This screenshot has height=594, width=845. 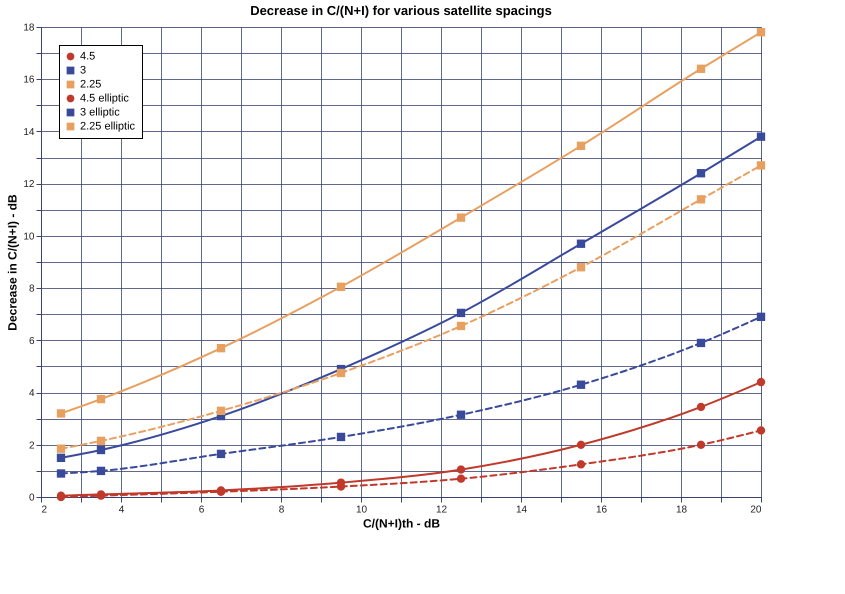 I want to click on x-tick-label: 2, so click(x=45, y=510).